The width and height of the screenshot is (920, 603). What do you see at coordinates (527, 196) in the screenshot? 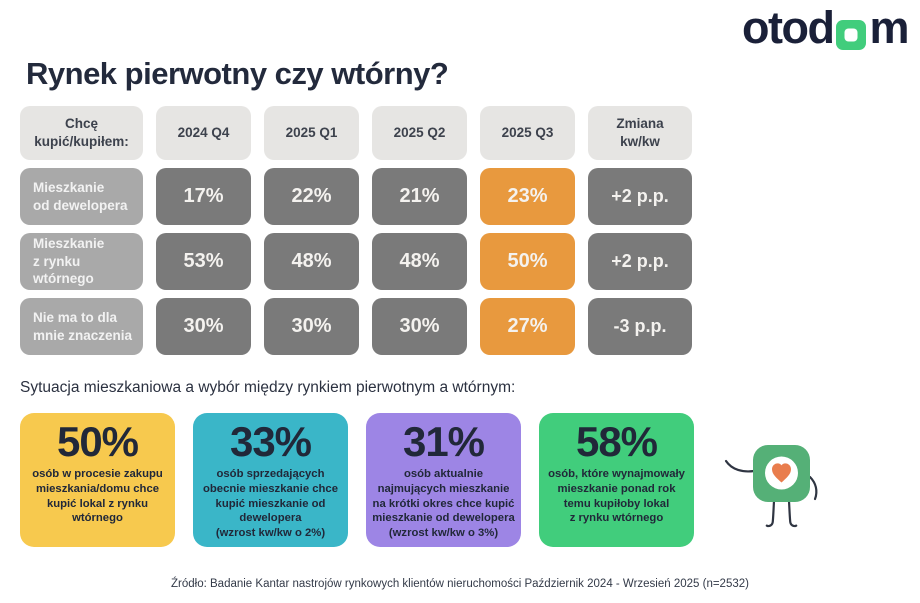
I see `table-value-cell-highlighted: 23%` at bounding box center [527, 196].